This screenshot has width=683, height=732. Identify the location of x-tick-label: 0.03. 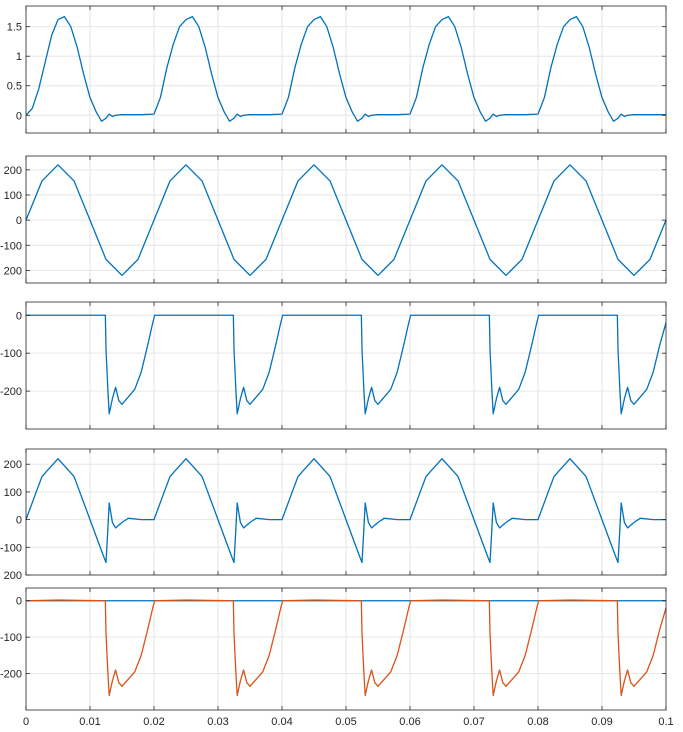
(217, 722).